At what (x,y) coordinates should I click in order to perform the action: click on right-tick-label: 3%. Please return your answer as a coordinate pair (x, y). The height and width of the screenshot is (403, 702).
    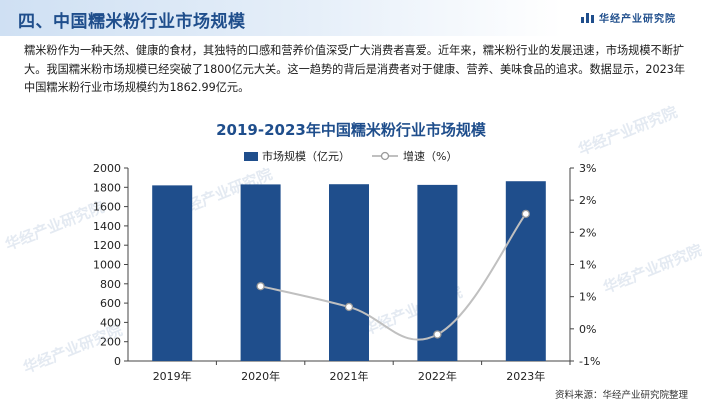
    Looking at the image, I should click on (587, 168).